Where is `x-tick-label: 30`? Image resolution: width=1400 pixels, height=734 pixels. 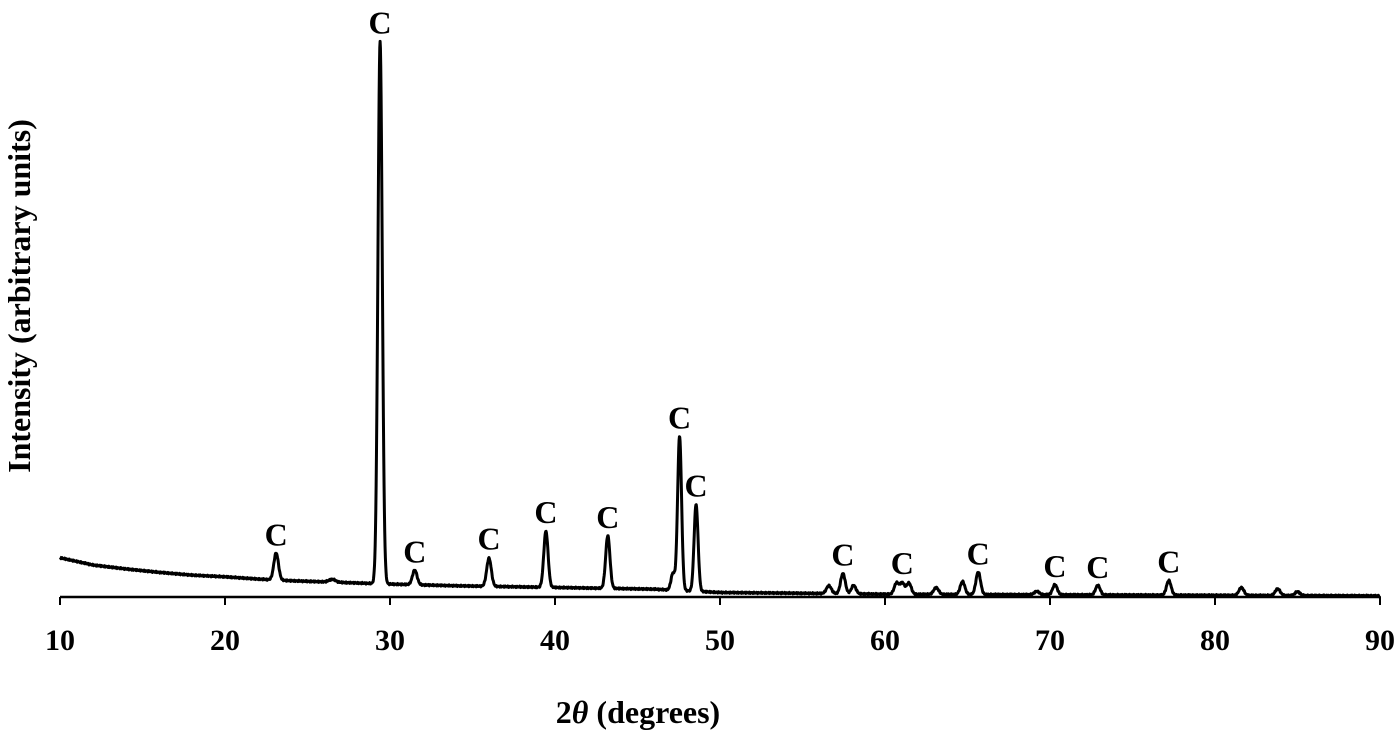 x-tick-label: 30 is located at coordinates (390, 640).